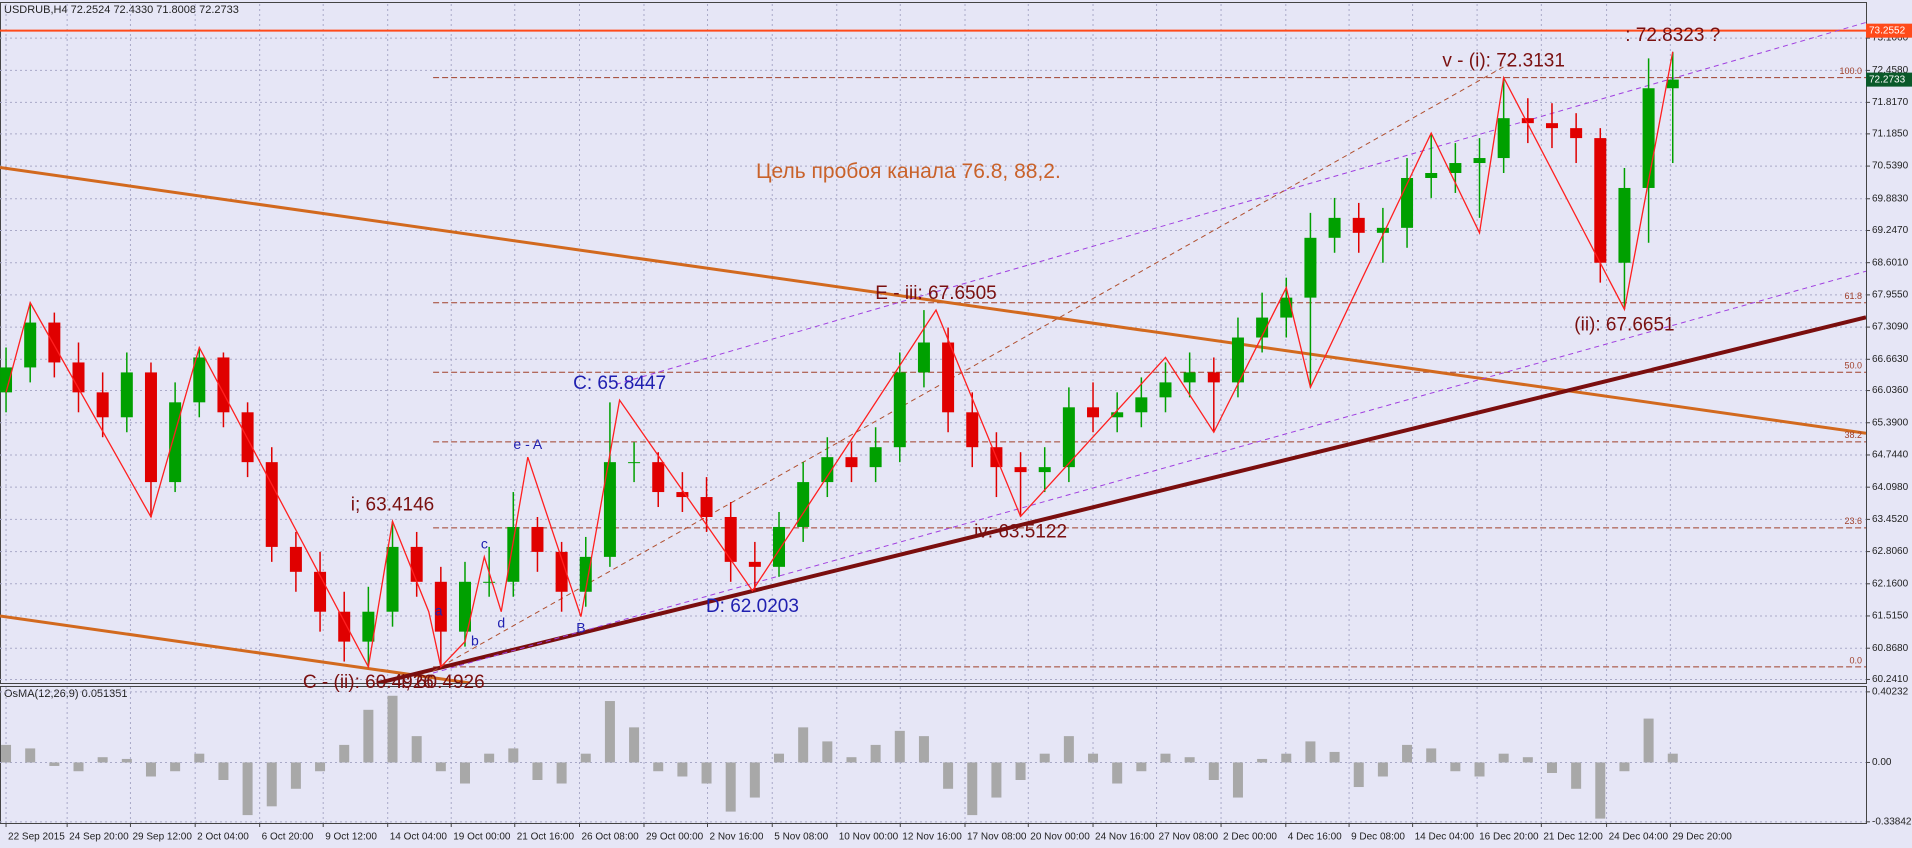 This screenshot has height=848, width=1912. I want to click on y-tick-label: 63.4520, so click(1890, 519).